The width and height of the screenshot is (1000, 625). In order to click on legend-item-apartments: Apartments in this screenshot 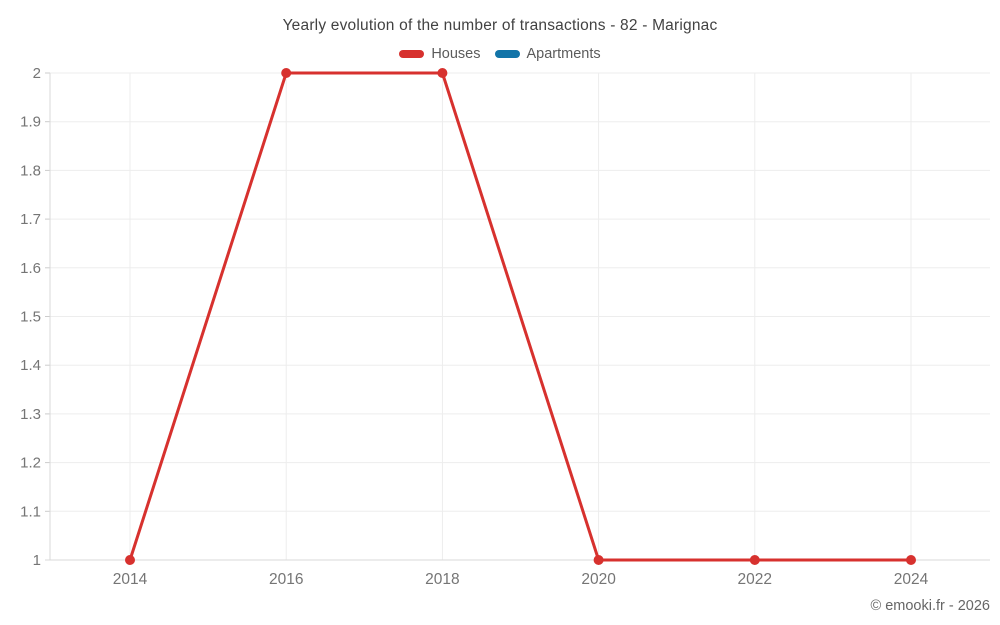, I will do `click(547, 54)`.